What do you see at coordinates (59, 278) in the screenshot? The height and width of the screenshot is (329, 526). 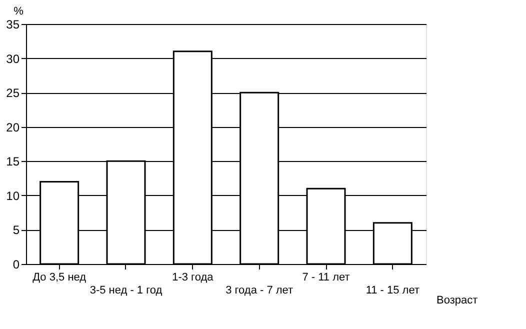 I see `x-tick-label: До 3,5 нед` at bounding box center [59, 278].